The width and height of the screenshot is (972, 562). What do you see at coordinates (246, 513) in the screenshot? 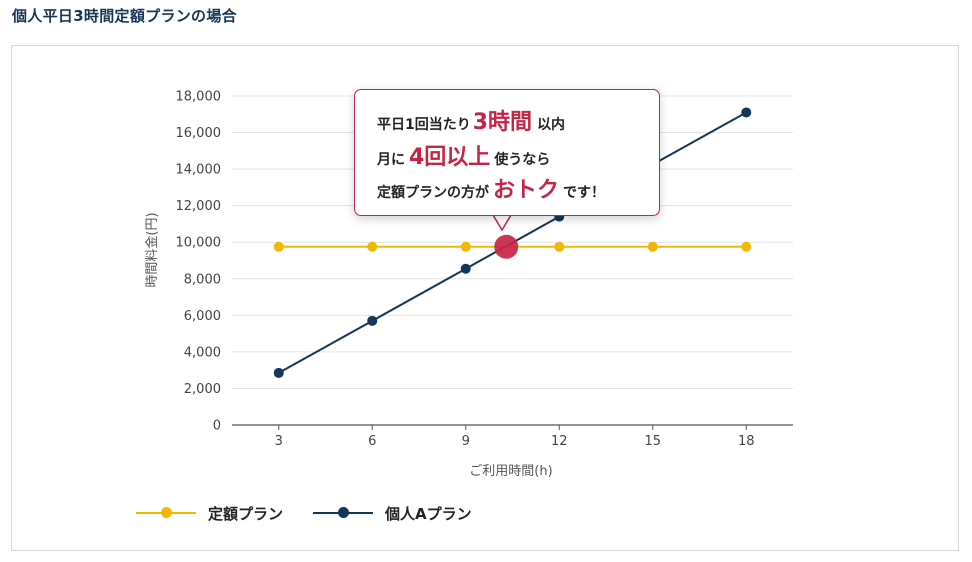
I see `legend-label: 定額プラン` at bounding box center [246, 513].